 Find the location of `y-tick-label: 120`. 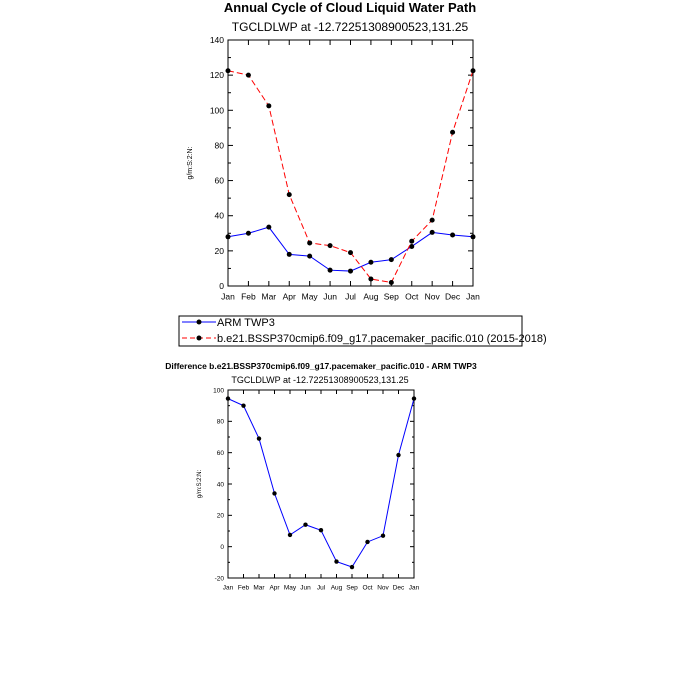

y-tick-label: 120 is located at coordinates (217, 75).